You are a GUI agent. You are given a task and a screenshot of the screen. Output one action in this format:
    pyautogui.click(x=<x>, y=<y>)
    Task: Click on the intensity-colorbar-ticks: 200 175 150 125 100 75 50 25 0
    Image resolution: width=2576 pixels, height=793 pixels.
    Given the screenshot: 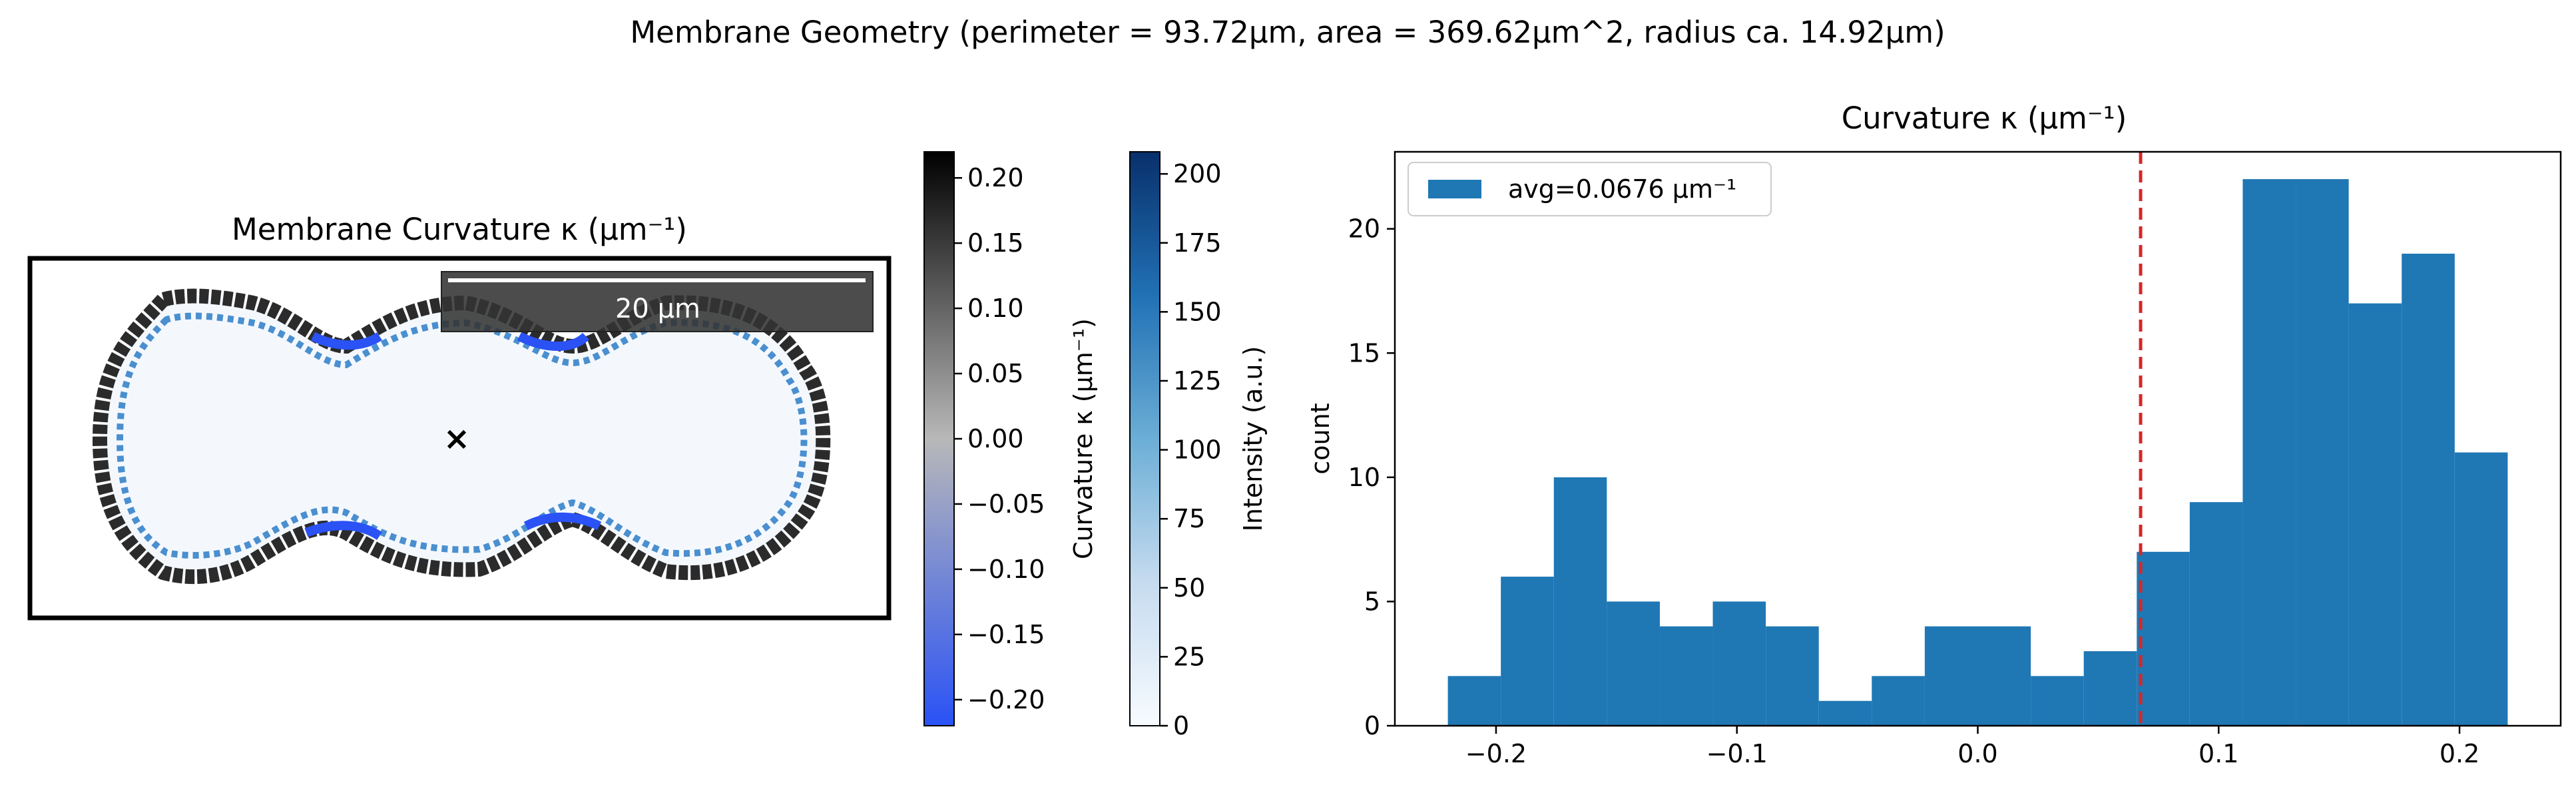 What is the action you would take?
    pyautogui.click(x=1191, y=449)
    